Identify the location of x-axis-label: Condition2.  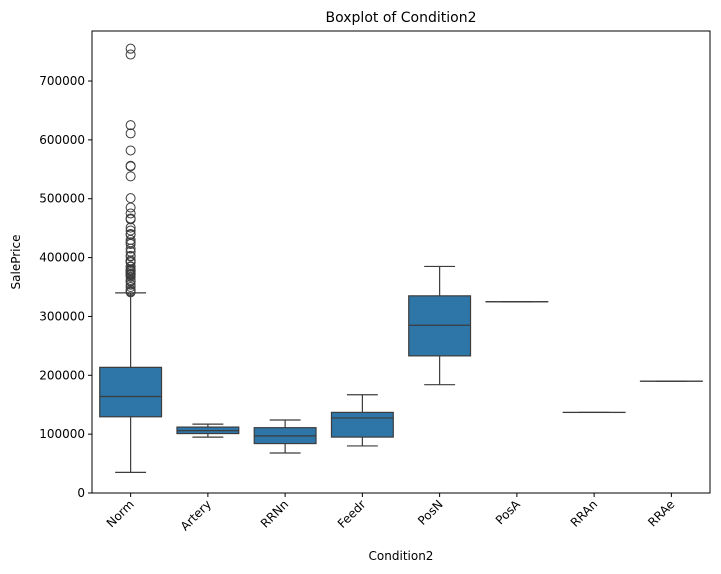
(401, 556).